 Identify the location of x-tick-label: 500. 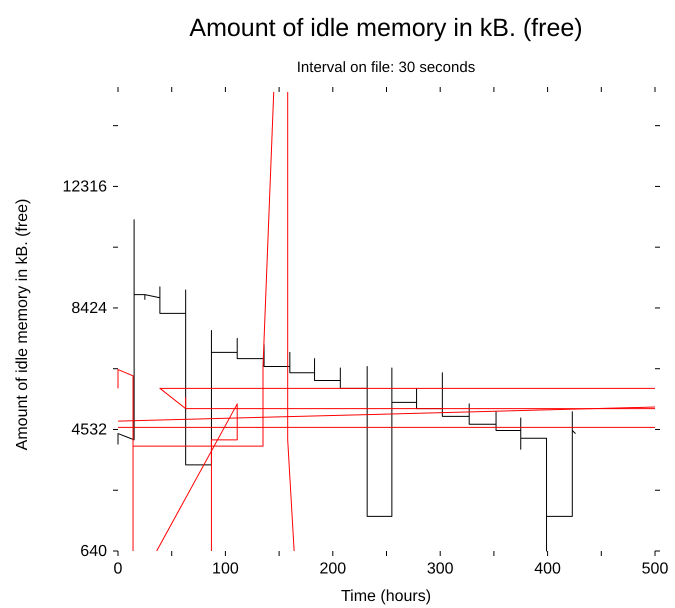
(655, 569).